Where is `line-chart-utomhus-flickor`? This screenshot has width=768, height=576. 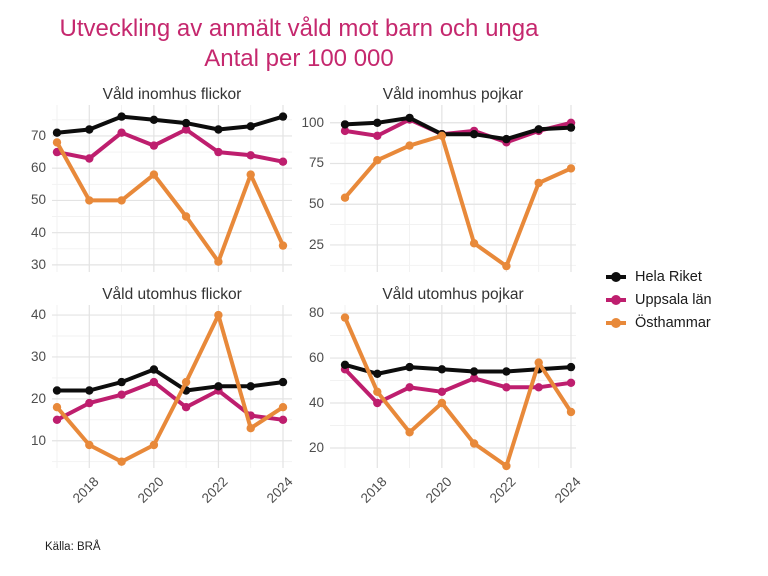
line-chart-utomhus-flickor is located at coordinates (172, 386).